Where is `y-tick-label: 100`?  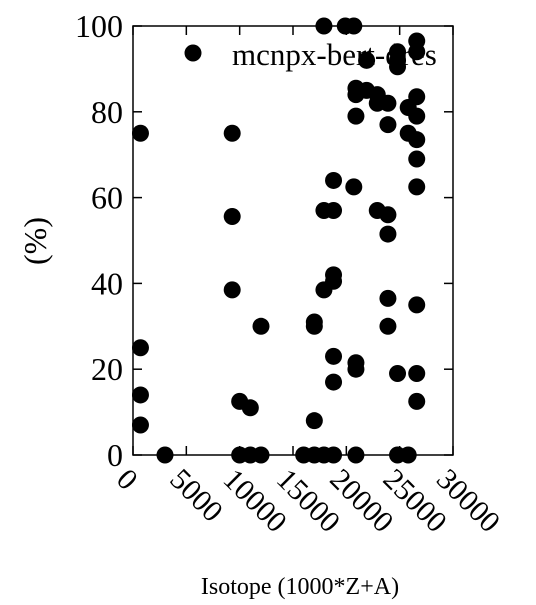 y-tick-label: 100 is located at coordinates (99, 26).